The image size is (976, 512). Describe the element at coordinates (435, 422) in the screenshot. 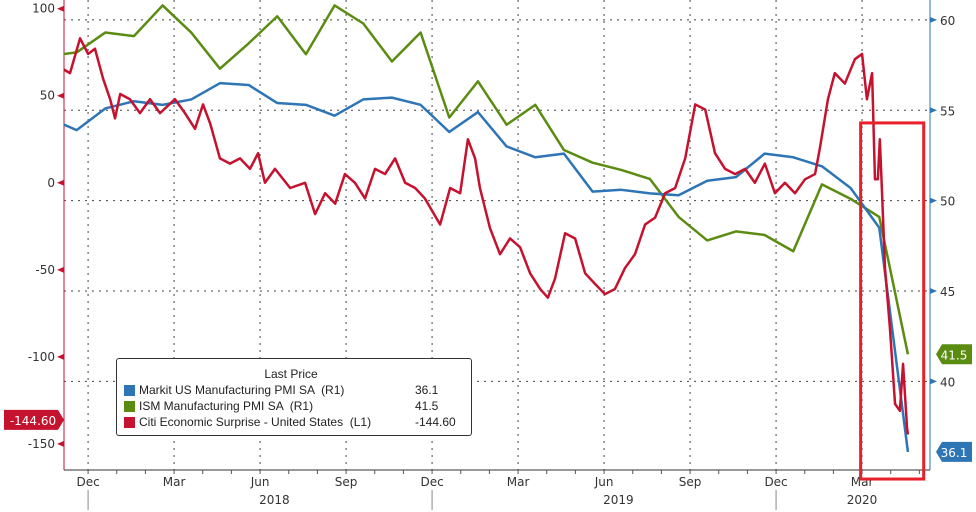

I see `legend-value: -144.60` at that location.